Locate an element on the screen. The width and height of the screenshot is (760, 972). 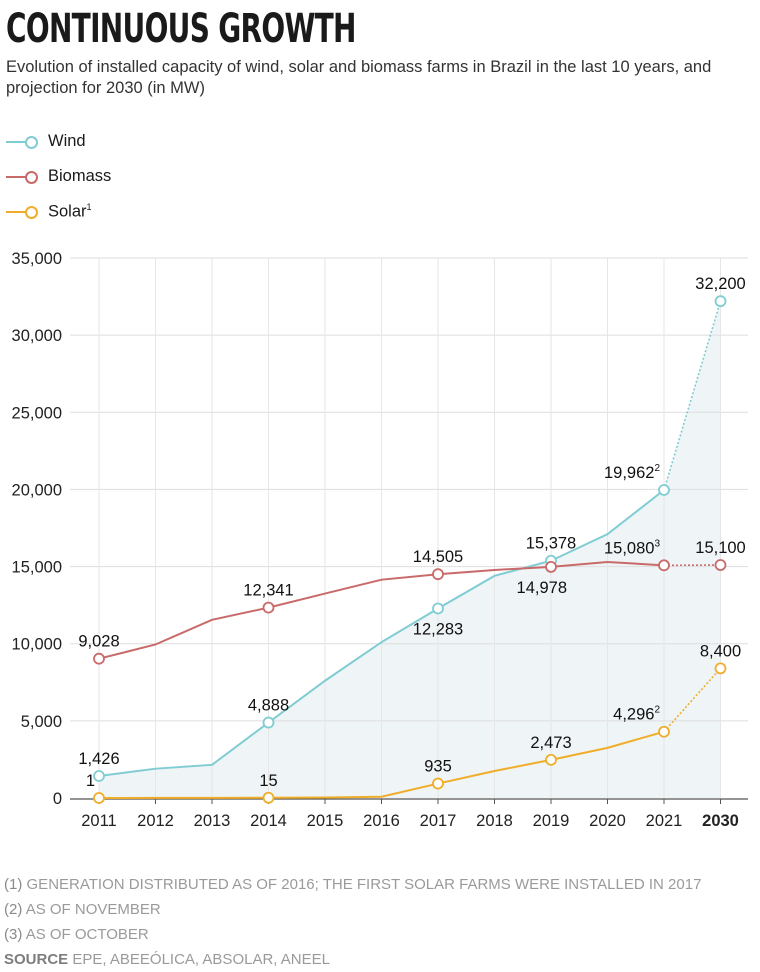
x-tick-label: 2015 is located at coordinates (325, 821).